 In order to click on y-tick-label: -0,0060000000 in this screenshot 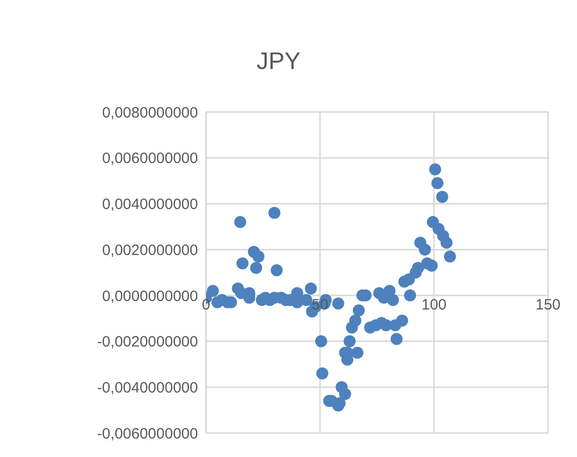, I will do `click(147, 433)`.